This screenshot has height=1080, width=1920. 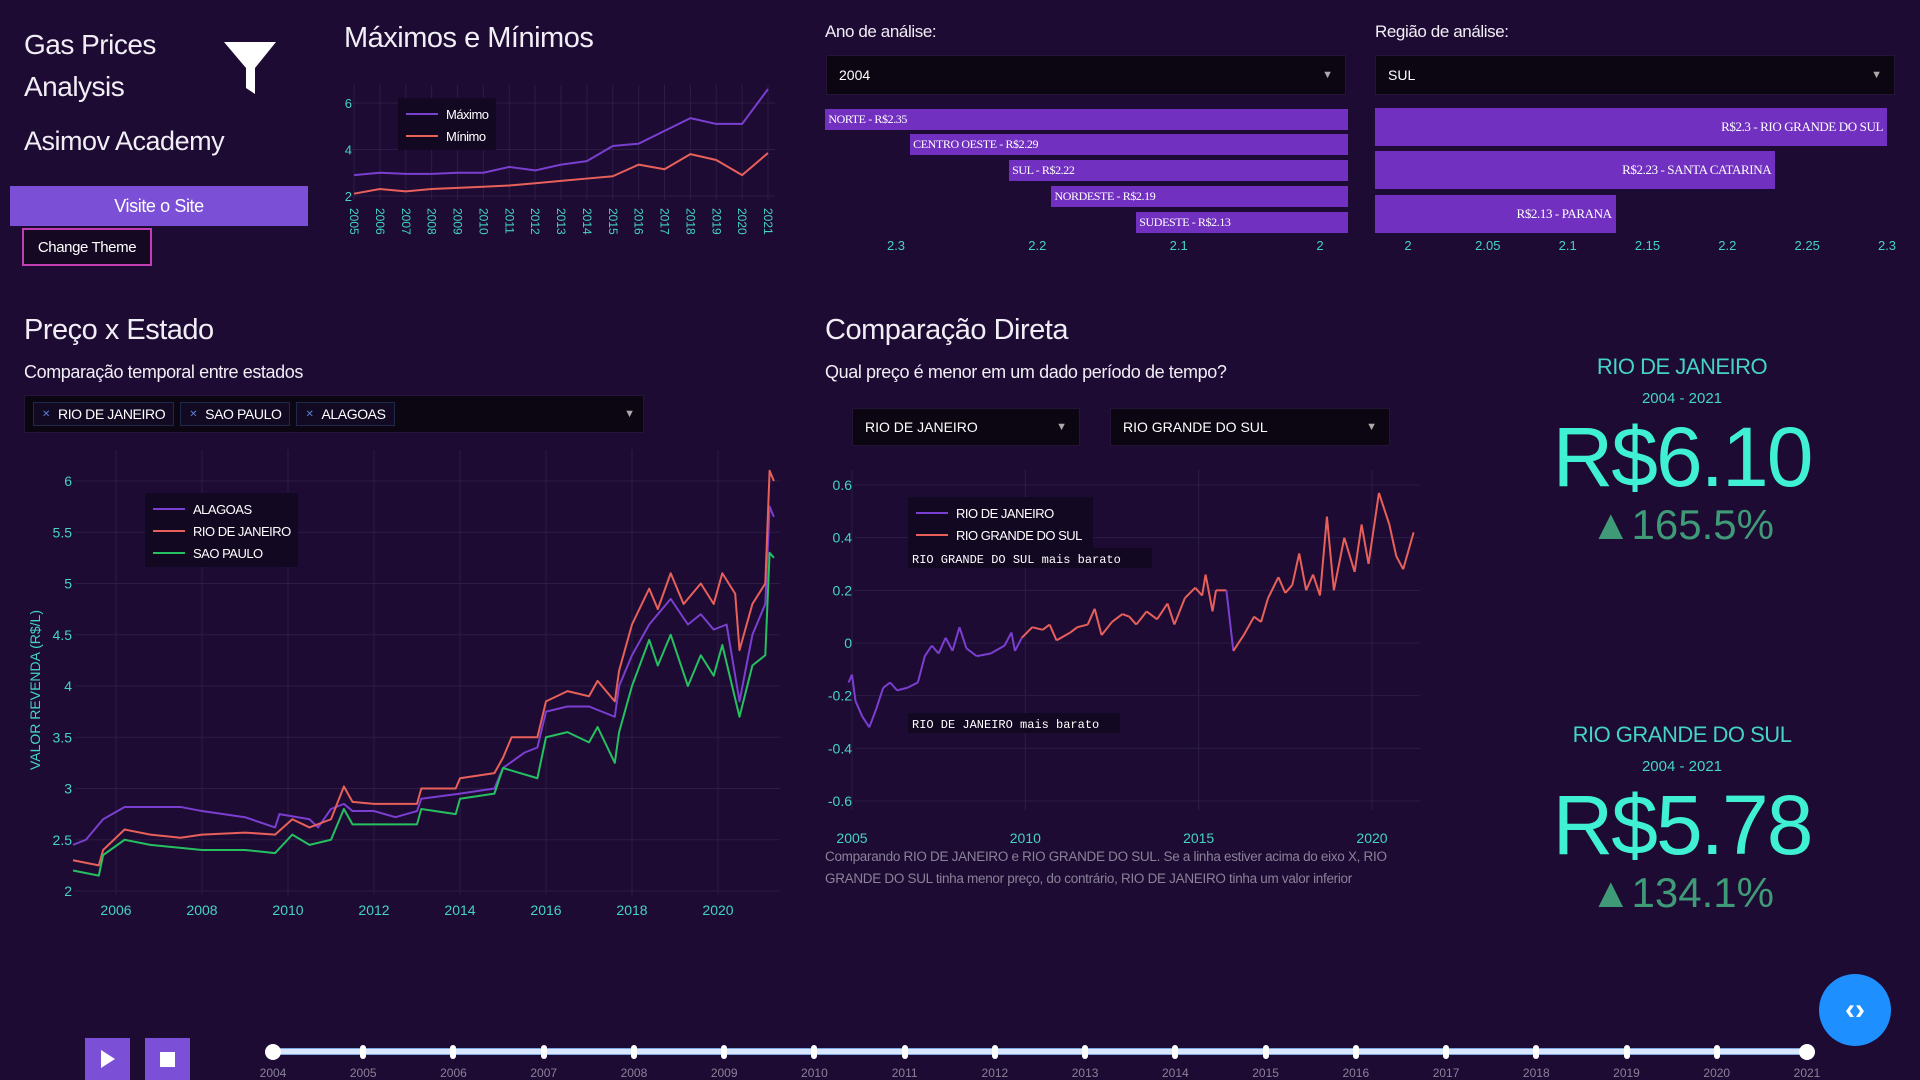 I want to click on series-minimo, so click(x=561, y=173).